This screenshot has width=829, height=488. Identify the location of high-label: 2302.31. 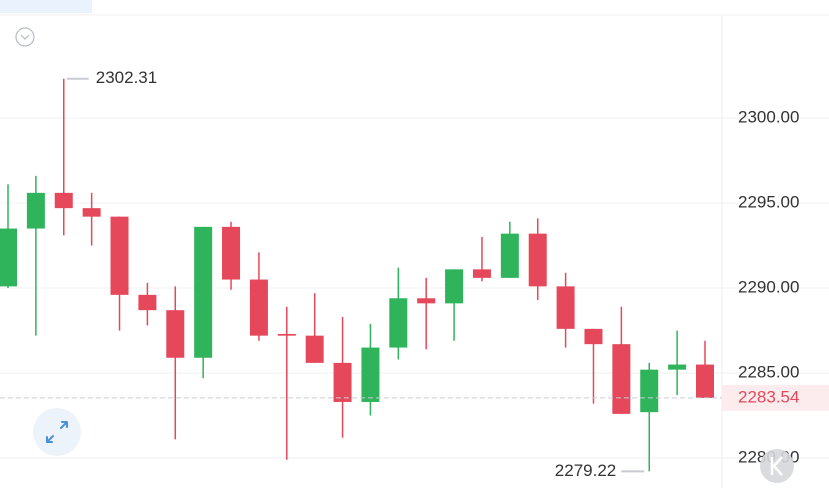
(126, 77).